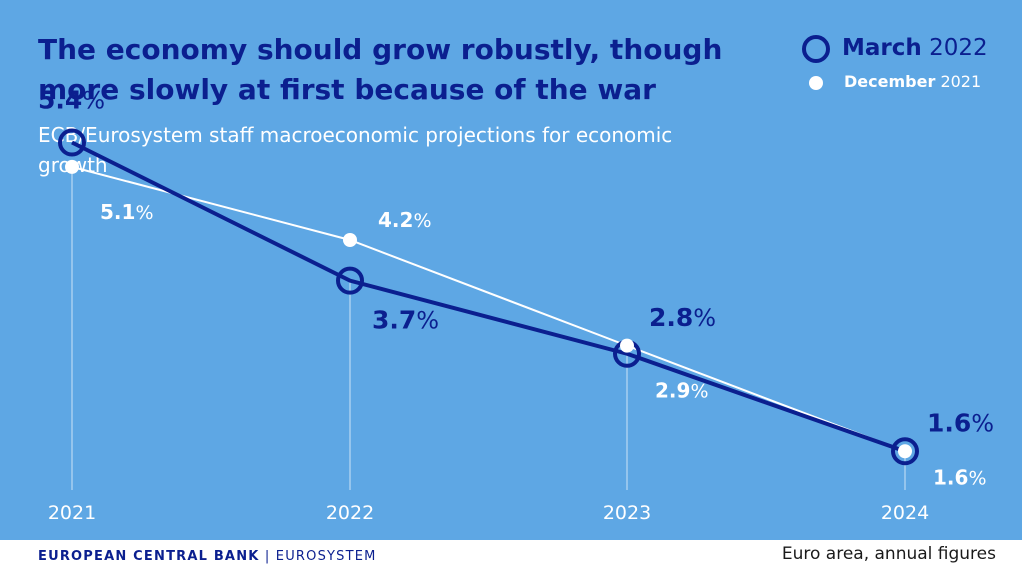  Describe the element at coordinates (350, 240) in the screenshot. I see `marker-december-2021-2022` at that location.